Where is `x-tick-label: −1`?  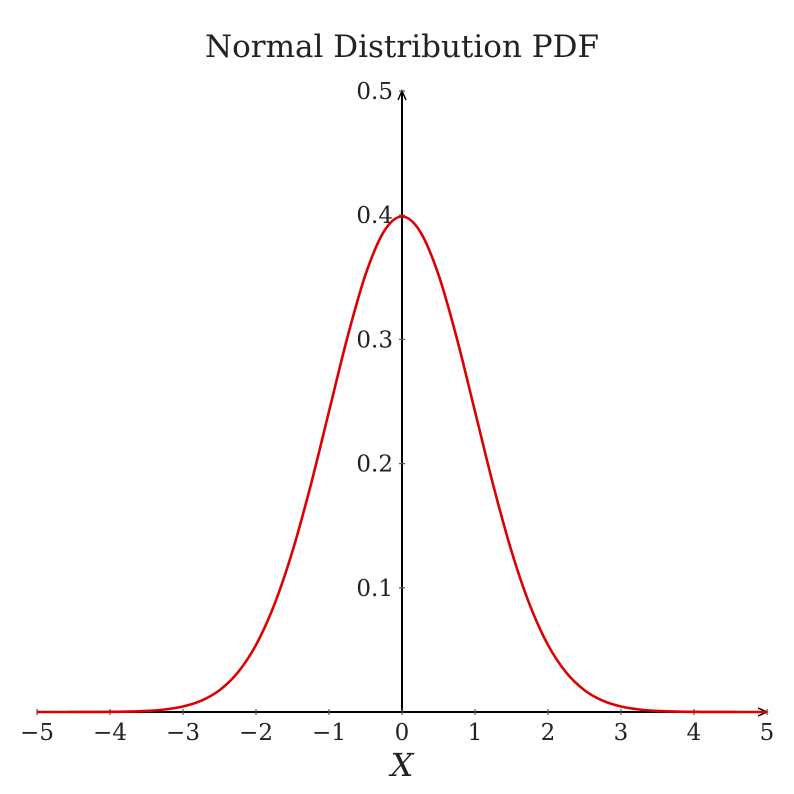 x-tick-label: −1 is located at coordinates (329, 733).